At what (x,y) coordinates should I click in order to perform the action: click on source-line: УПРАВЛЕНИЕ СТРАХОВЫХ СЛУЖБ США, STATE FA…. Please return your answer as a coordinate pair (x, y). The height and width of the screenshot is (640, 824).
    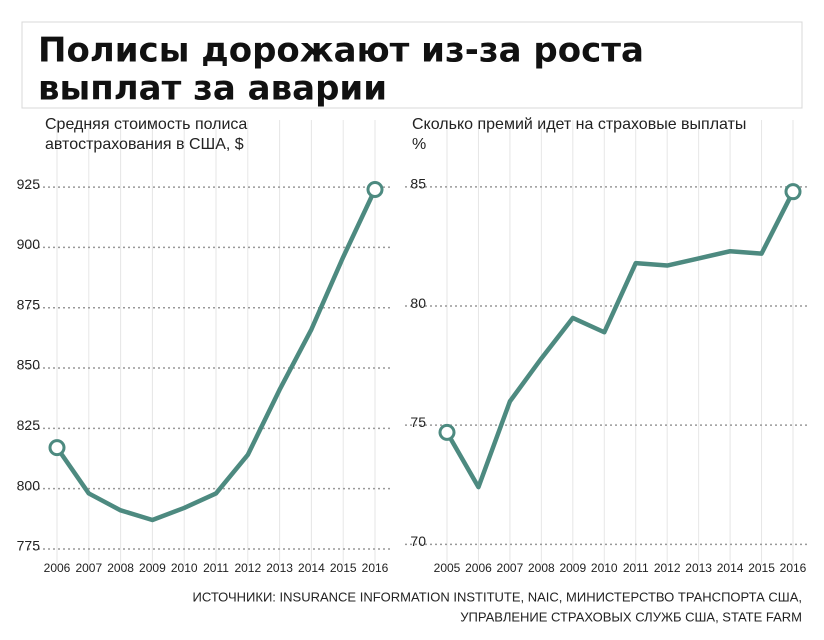
    Looking at the image, I should click on (631, 616).